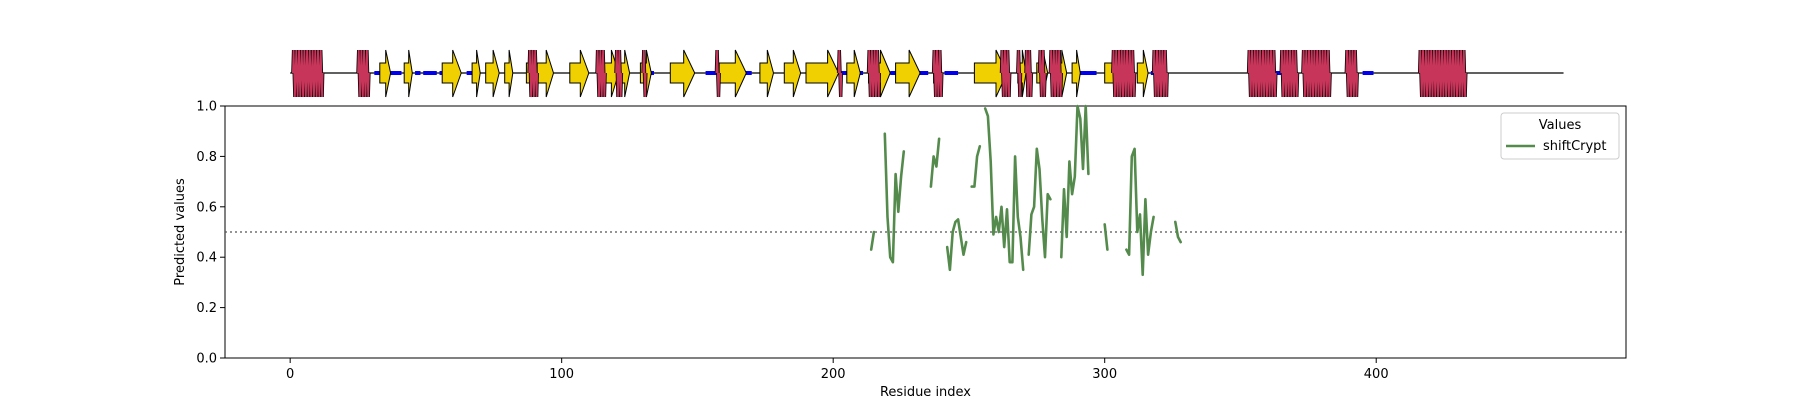 The height and width of the screenshot is (404, 1800). I want to click on x-tick-label: 0, so click(290, 374).